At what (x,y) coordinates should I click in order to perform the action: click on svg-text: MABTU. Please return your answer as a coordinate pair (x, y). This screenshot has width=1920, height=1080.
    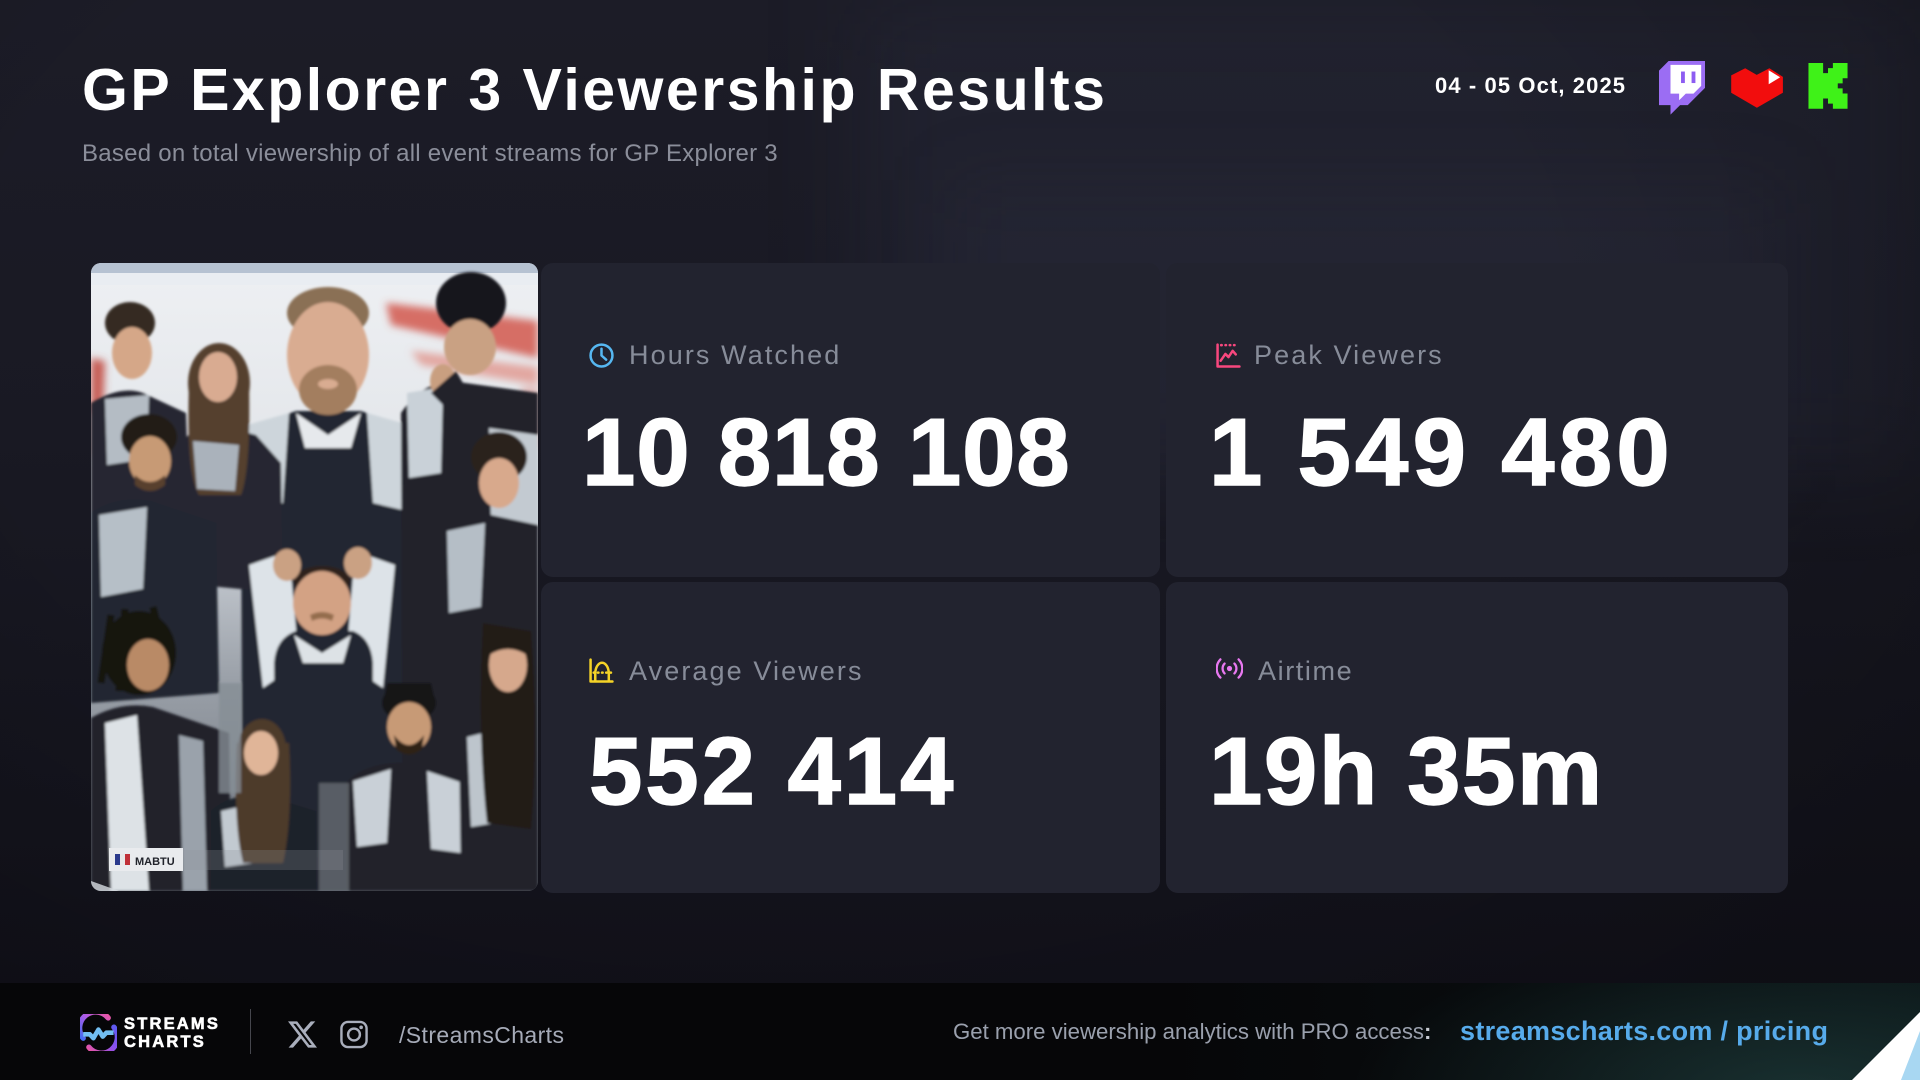
    Looking at the image, I should click on (155, 862).